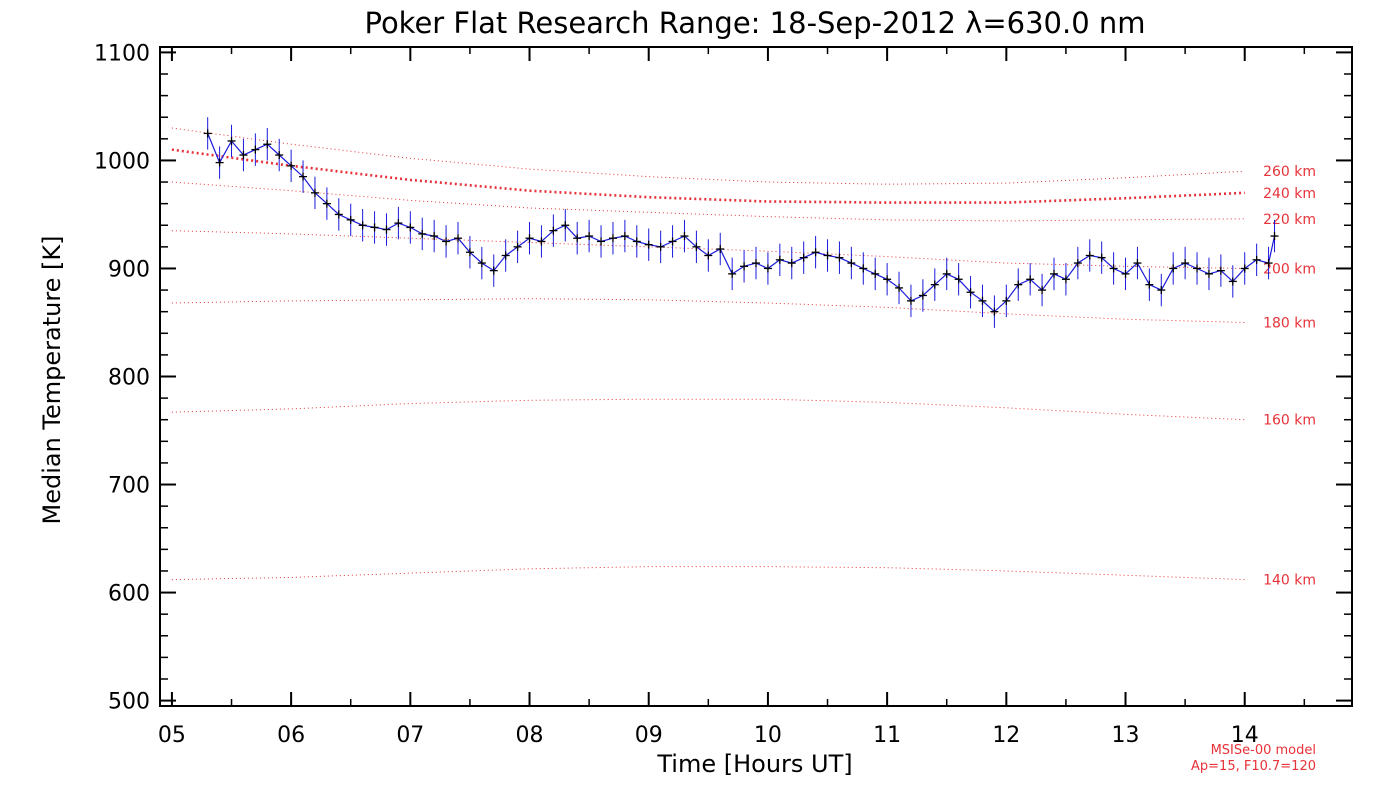  Describe the element at coordinates (129, 270) in the screenshot. I see `y-tick-label: 900` at that location.